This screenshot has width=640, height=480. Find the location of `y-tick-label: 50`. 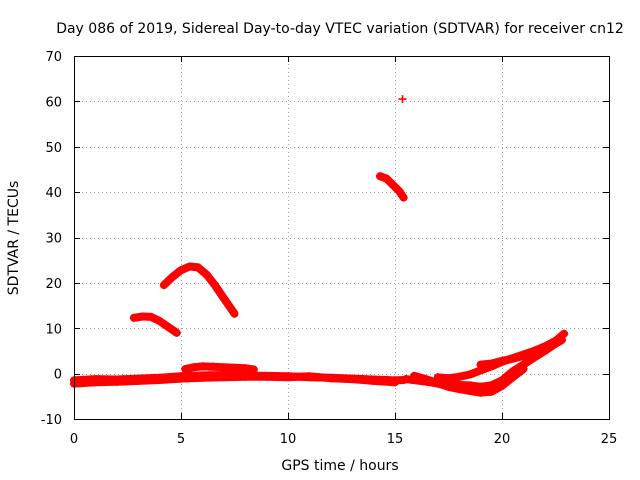

y-tick-label: 50 is located at coordinates (53, 148).